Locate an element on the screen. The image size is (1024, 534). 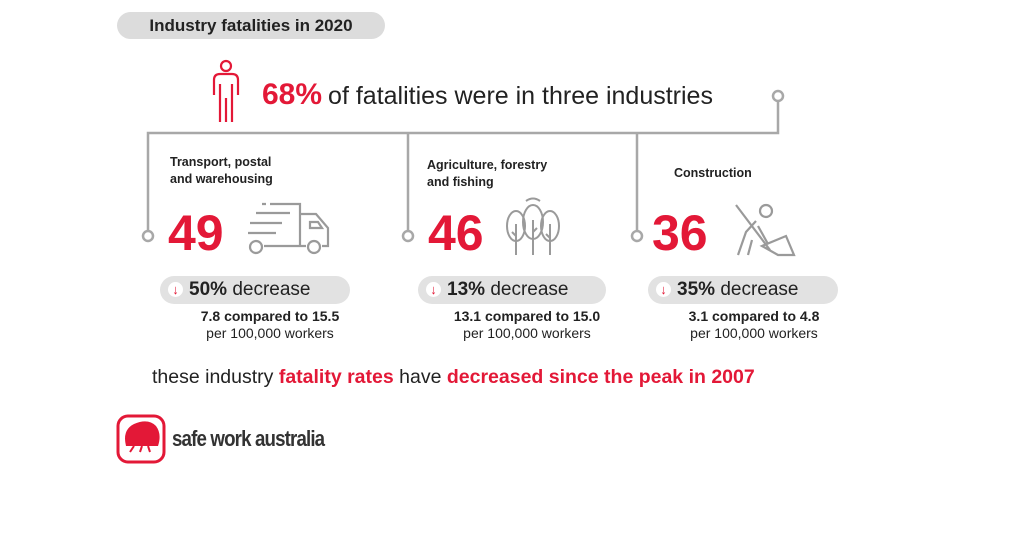
summary-part: these industry is located at coordinates (213, 377).